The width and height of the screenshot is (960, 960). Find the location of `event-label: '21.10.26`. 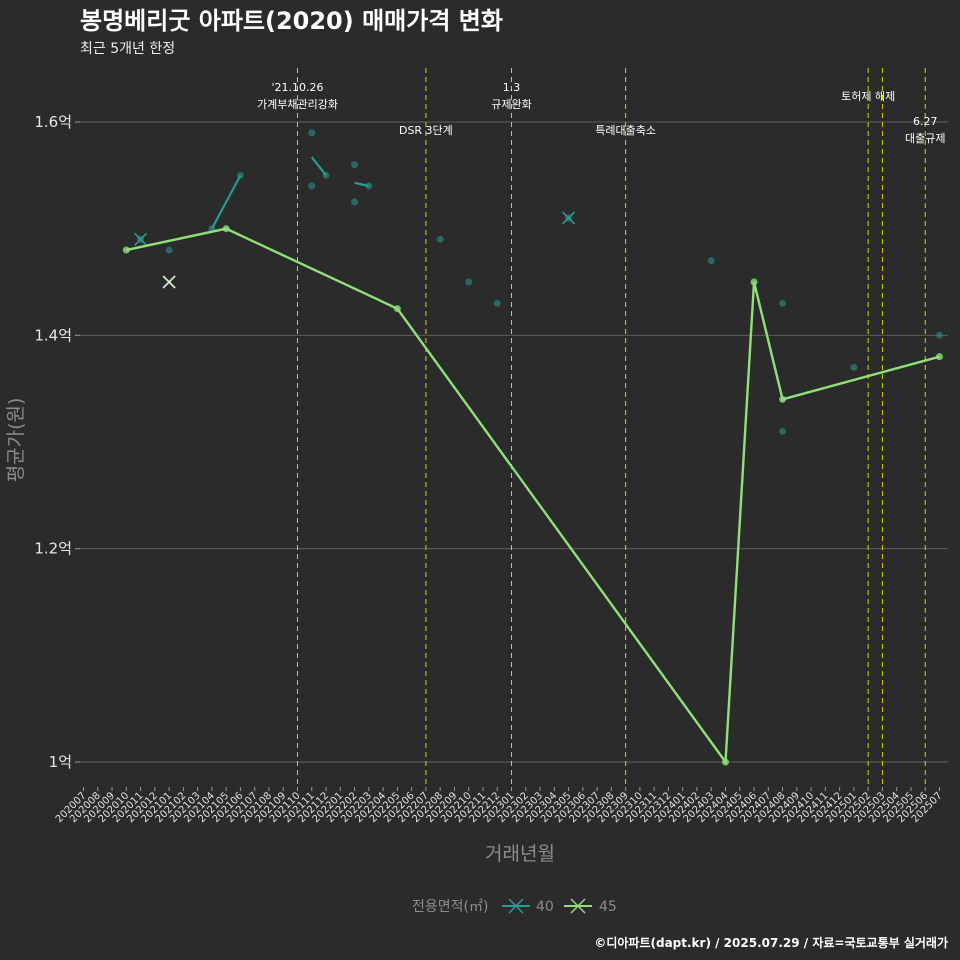

event-label: '21.10.26 is located at coordinates (297, 87).